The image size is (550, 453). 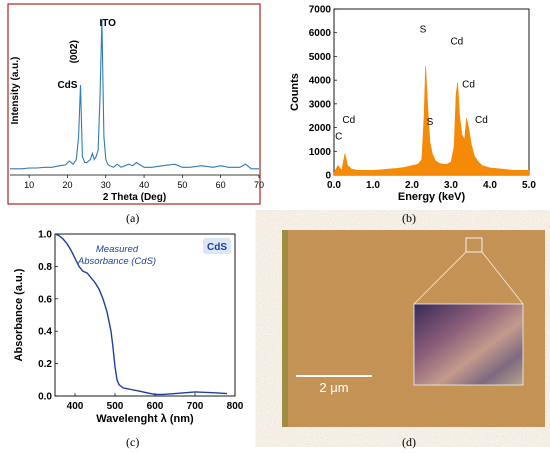 I want to click on x-tick-label: 3.0, so click(x=451, y=185).